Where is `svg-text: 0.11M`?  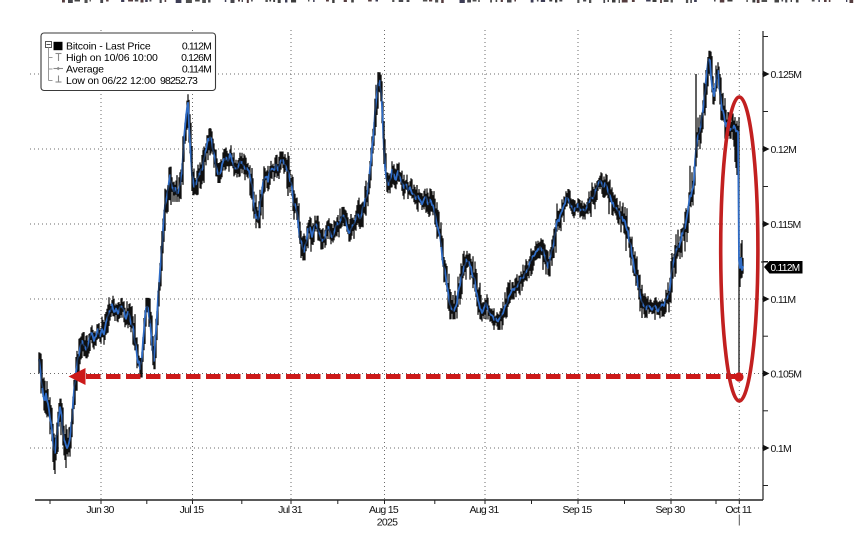
svg-text: 0.11M is located at coordinates (783, 300).